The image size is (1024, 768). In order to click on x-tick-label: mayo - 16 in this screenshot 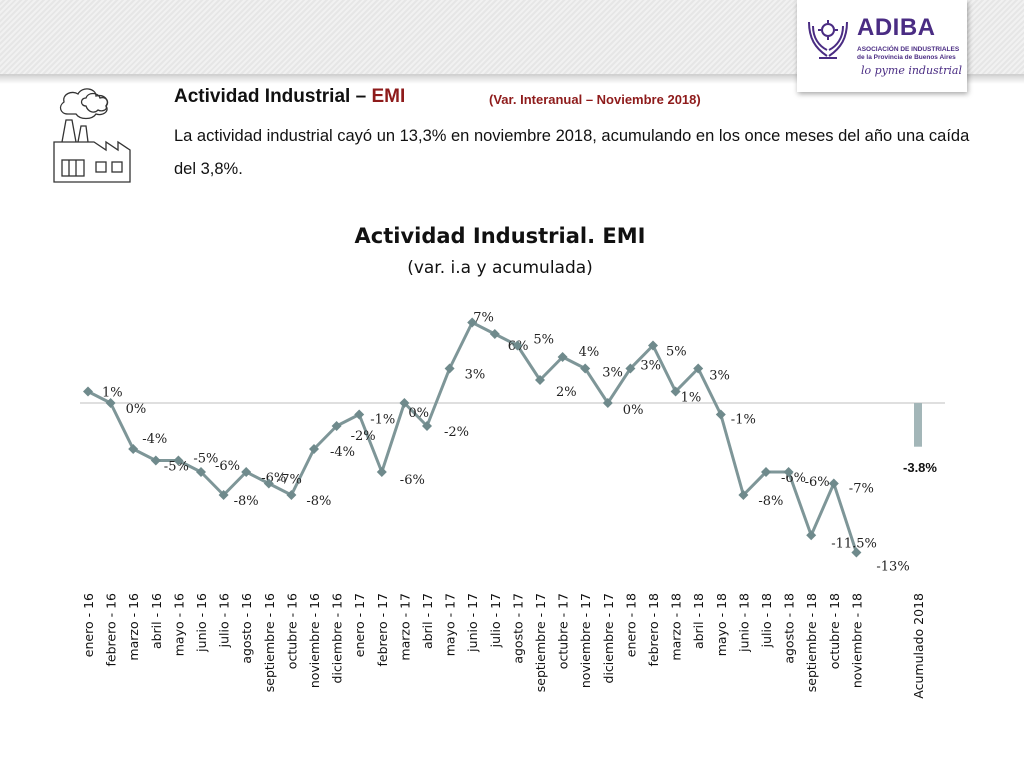, I will do `click(178, 624)`.